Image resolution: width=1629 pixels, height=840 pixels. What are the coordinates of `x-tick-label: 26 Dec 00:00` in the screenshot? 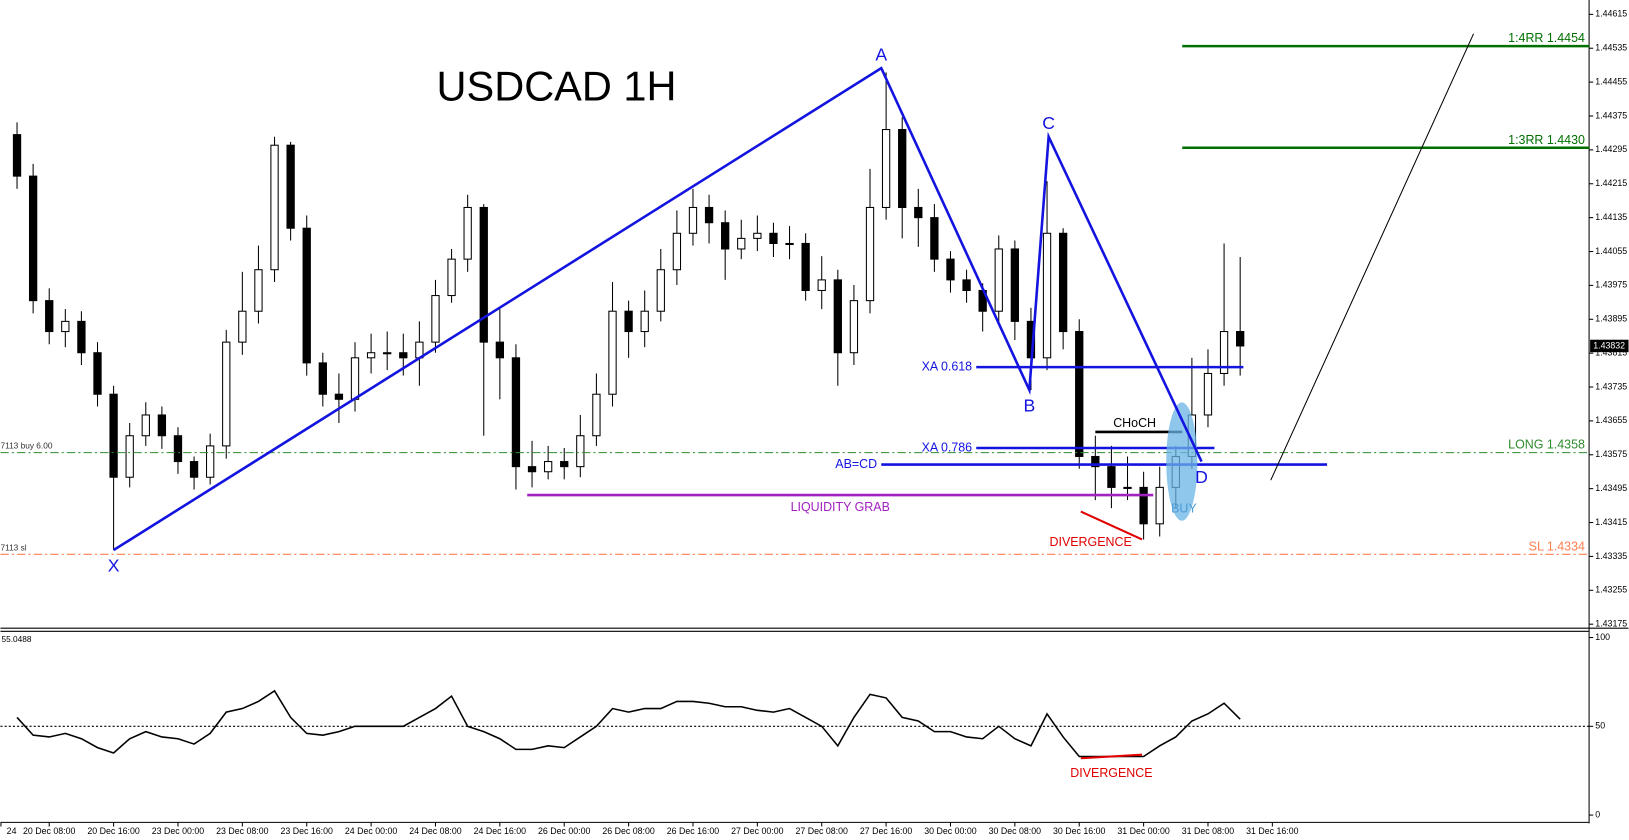 It's located at (564, 831).